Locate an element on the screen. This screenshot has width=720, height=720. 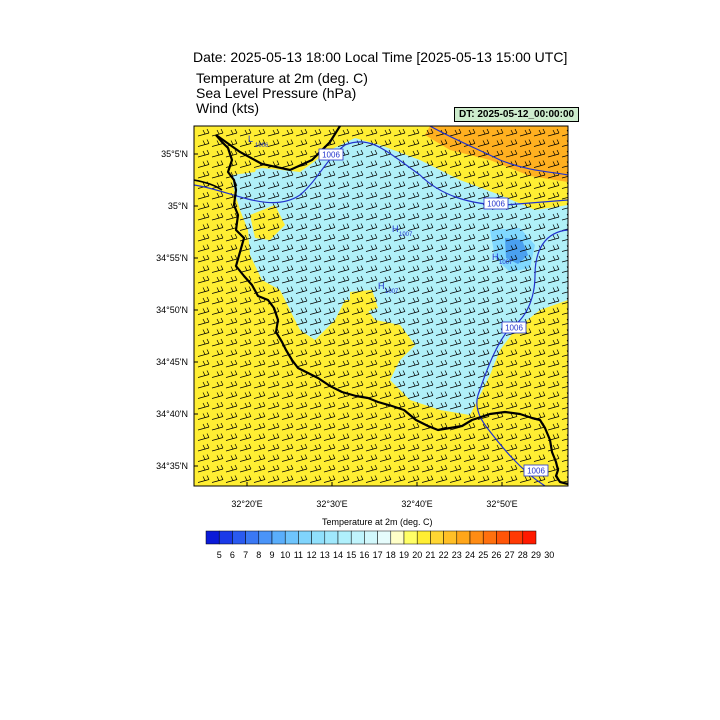
isobar-label: 1006 is located at coordinates (496, 204).